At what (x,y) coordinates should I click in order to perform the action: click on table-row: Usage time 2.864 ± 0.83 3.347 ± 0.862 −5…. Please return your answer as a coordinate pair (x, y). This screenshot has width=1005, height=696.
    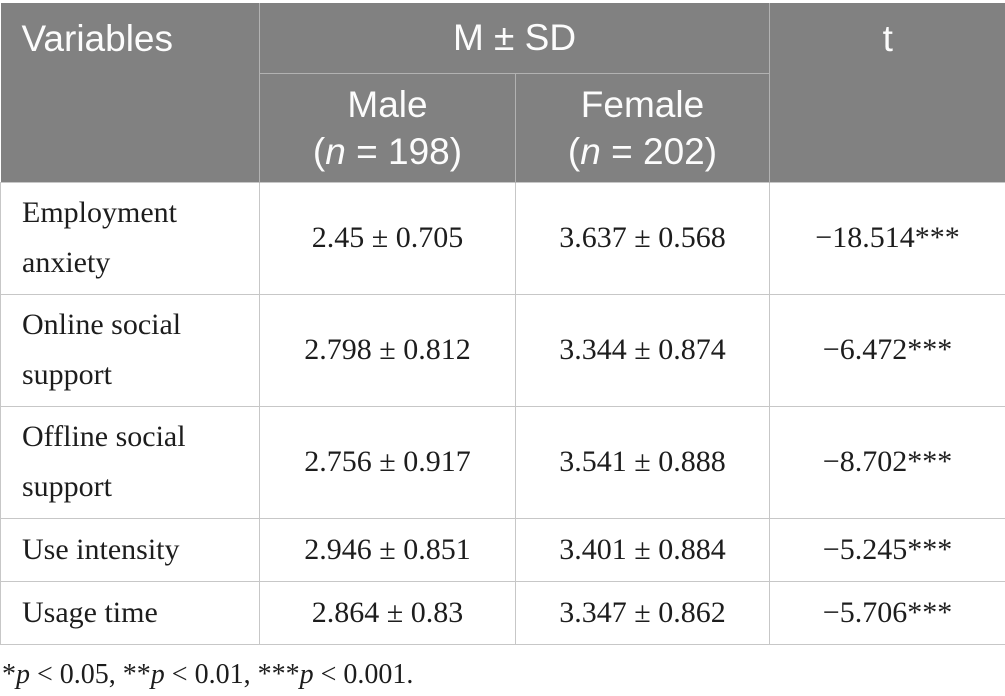
    Looking at the image, I should click on (502, 612).